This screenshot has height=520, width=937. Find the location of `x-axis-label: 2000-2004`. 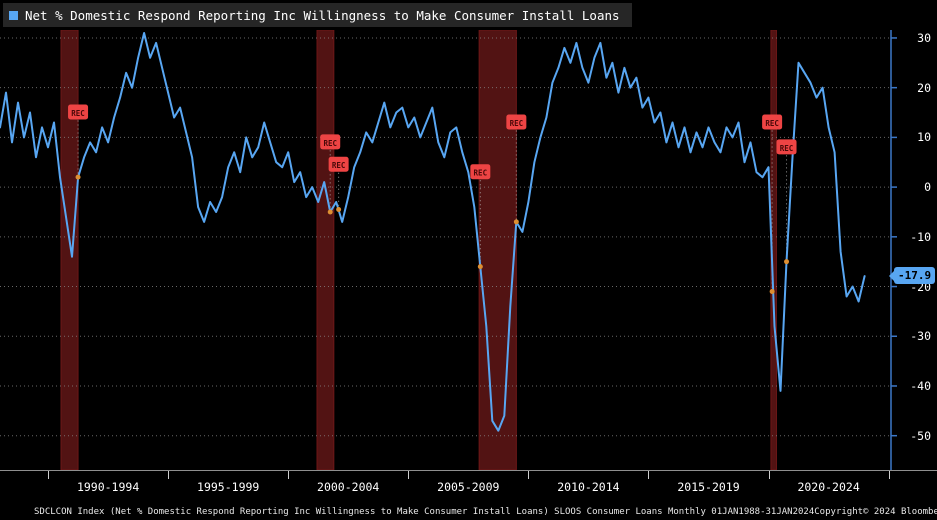

x-axis-label: 2000-2004 is located at coordinates (348, 487).